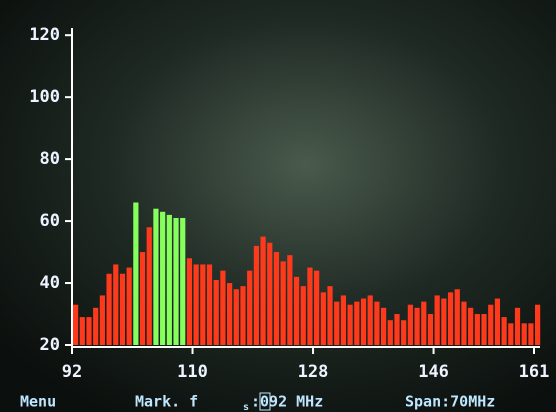  Describe the element at coordinates (44, 35) in the screenshot. I see `y-tick-label: 120` at that location.